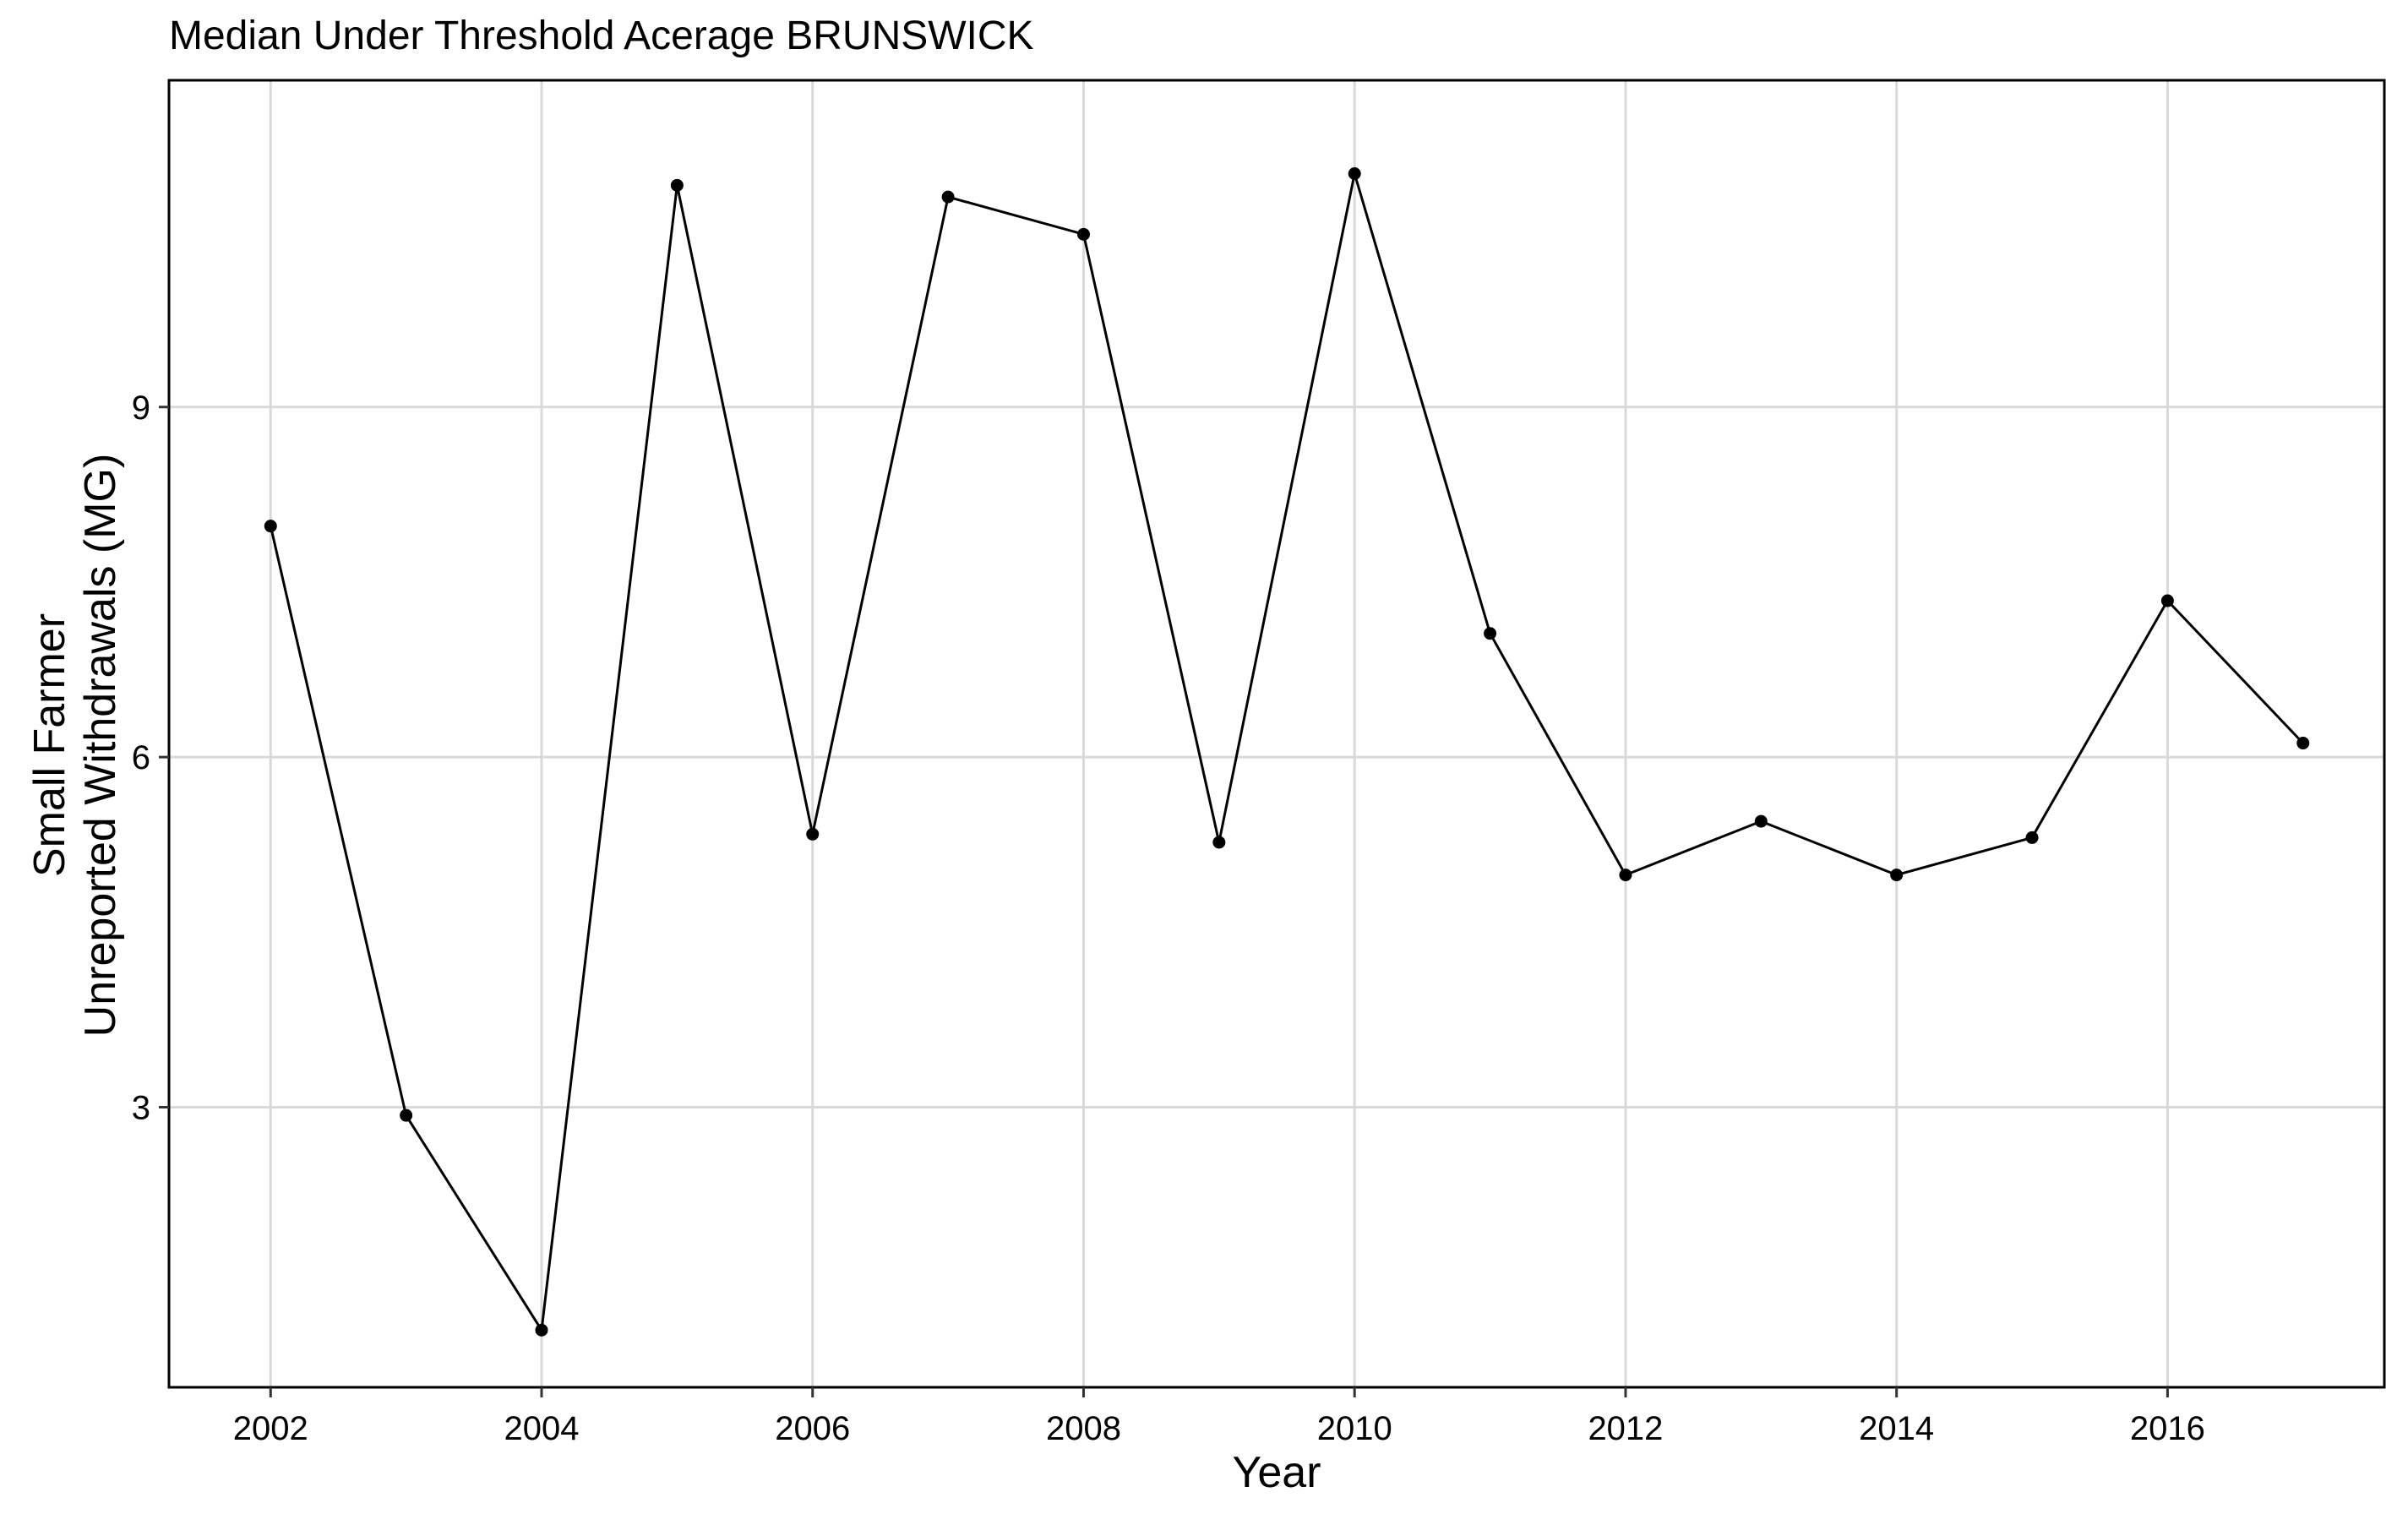 This screenshot has width=2408, height=1525. I want to click on x-tick-label: 2006, so click(812, 1428).